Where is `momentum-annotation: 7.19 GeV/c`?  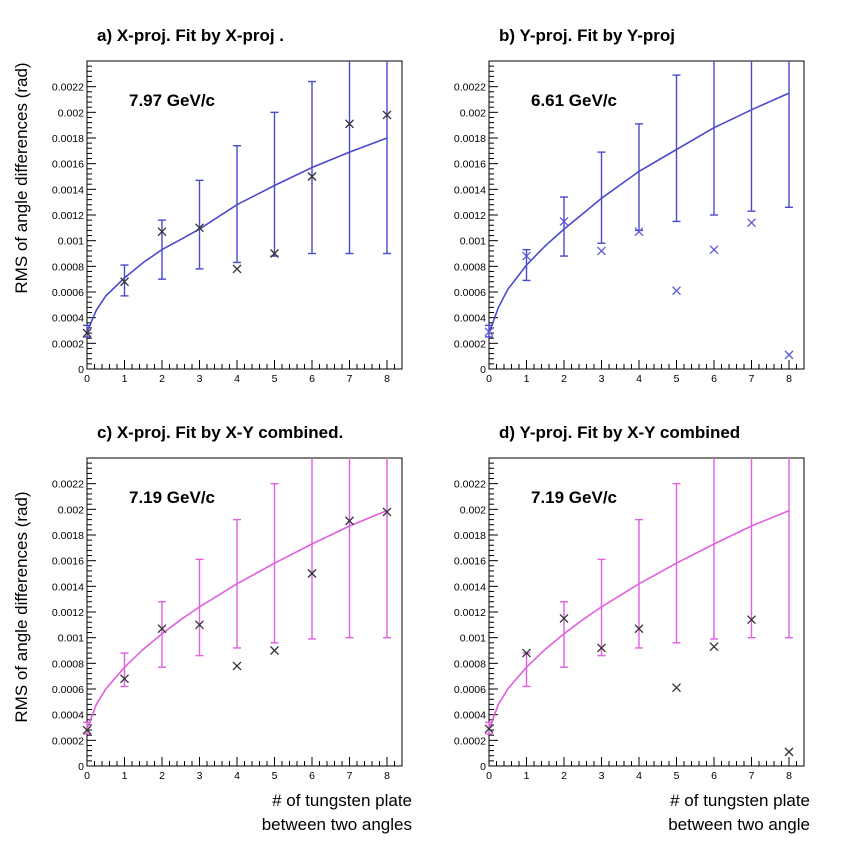
momentum-annotation: 7.19 GeV/c is located at coordinates (574, 497).